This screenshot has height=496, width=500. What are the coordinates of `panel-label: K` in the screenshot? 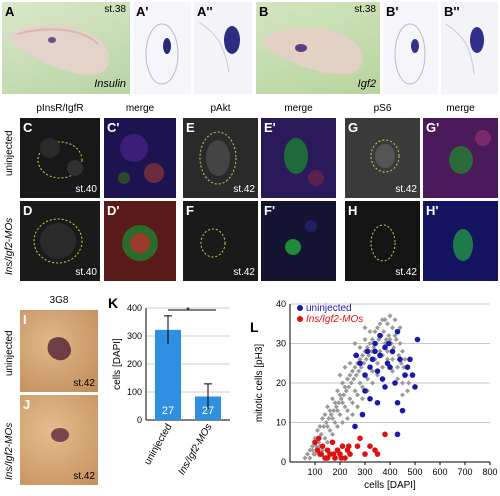 It's located at (113, 303).